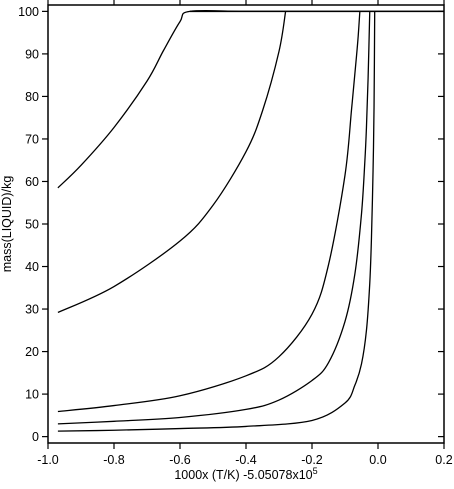 The height and width of the screenshot is (489, 454). What do you see at coordinates (32, 310) in the screenshot?
I see `y-tick-label: 30` at bounding box center [32, 310].